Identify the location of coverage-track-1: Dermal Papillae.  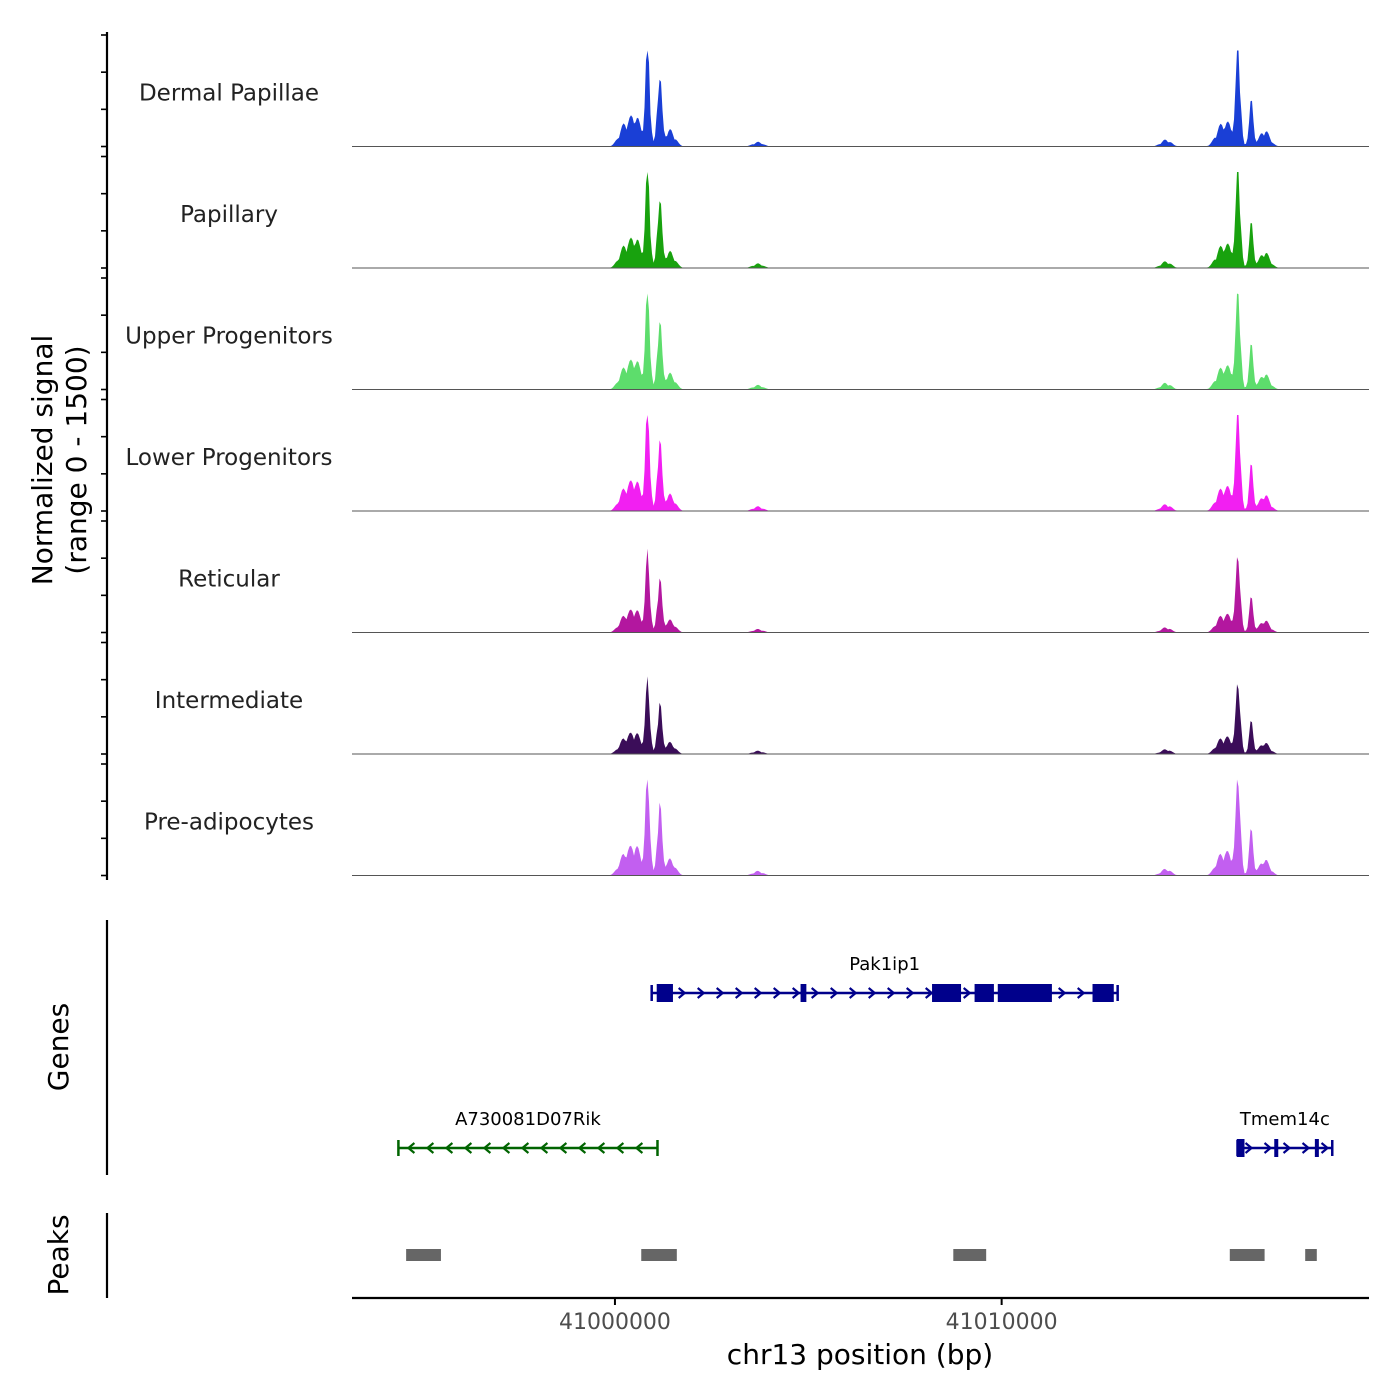
(754, 98).